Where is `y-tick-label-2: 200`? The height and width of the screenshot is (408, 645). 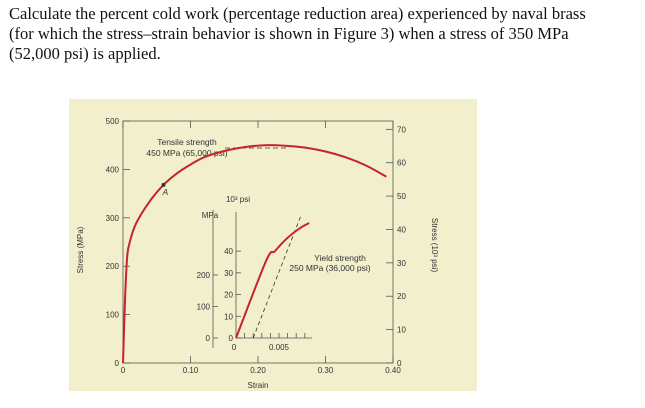
y-tick-label-2: 200 is located at coordinates (113, 266).